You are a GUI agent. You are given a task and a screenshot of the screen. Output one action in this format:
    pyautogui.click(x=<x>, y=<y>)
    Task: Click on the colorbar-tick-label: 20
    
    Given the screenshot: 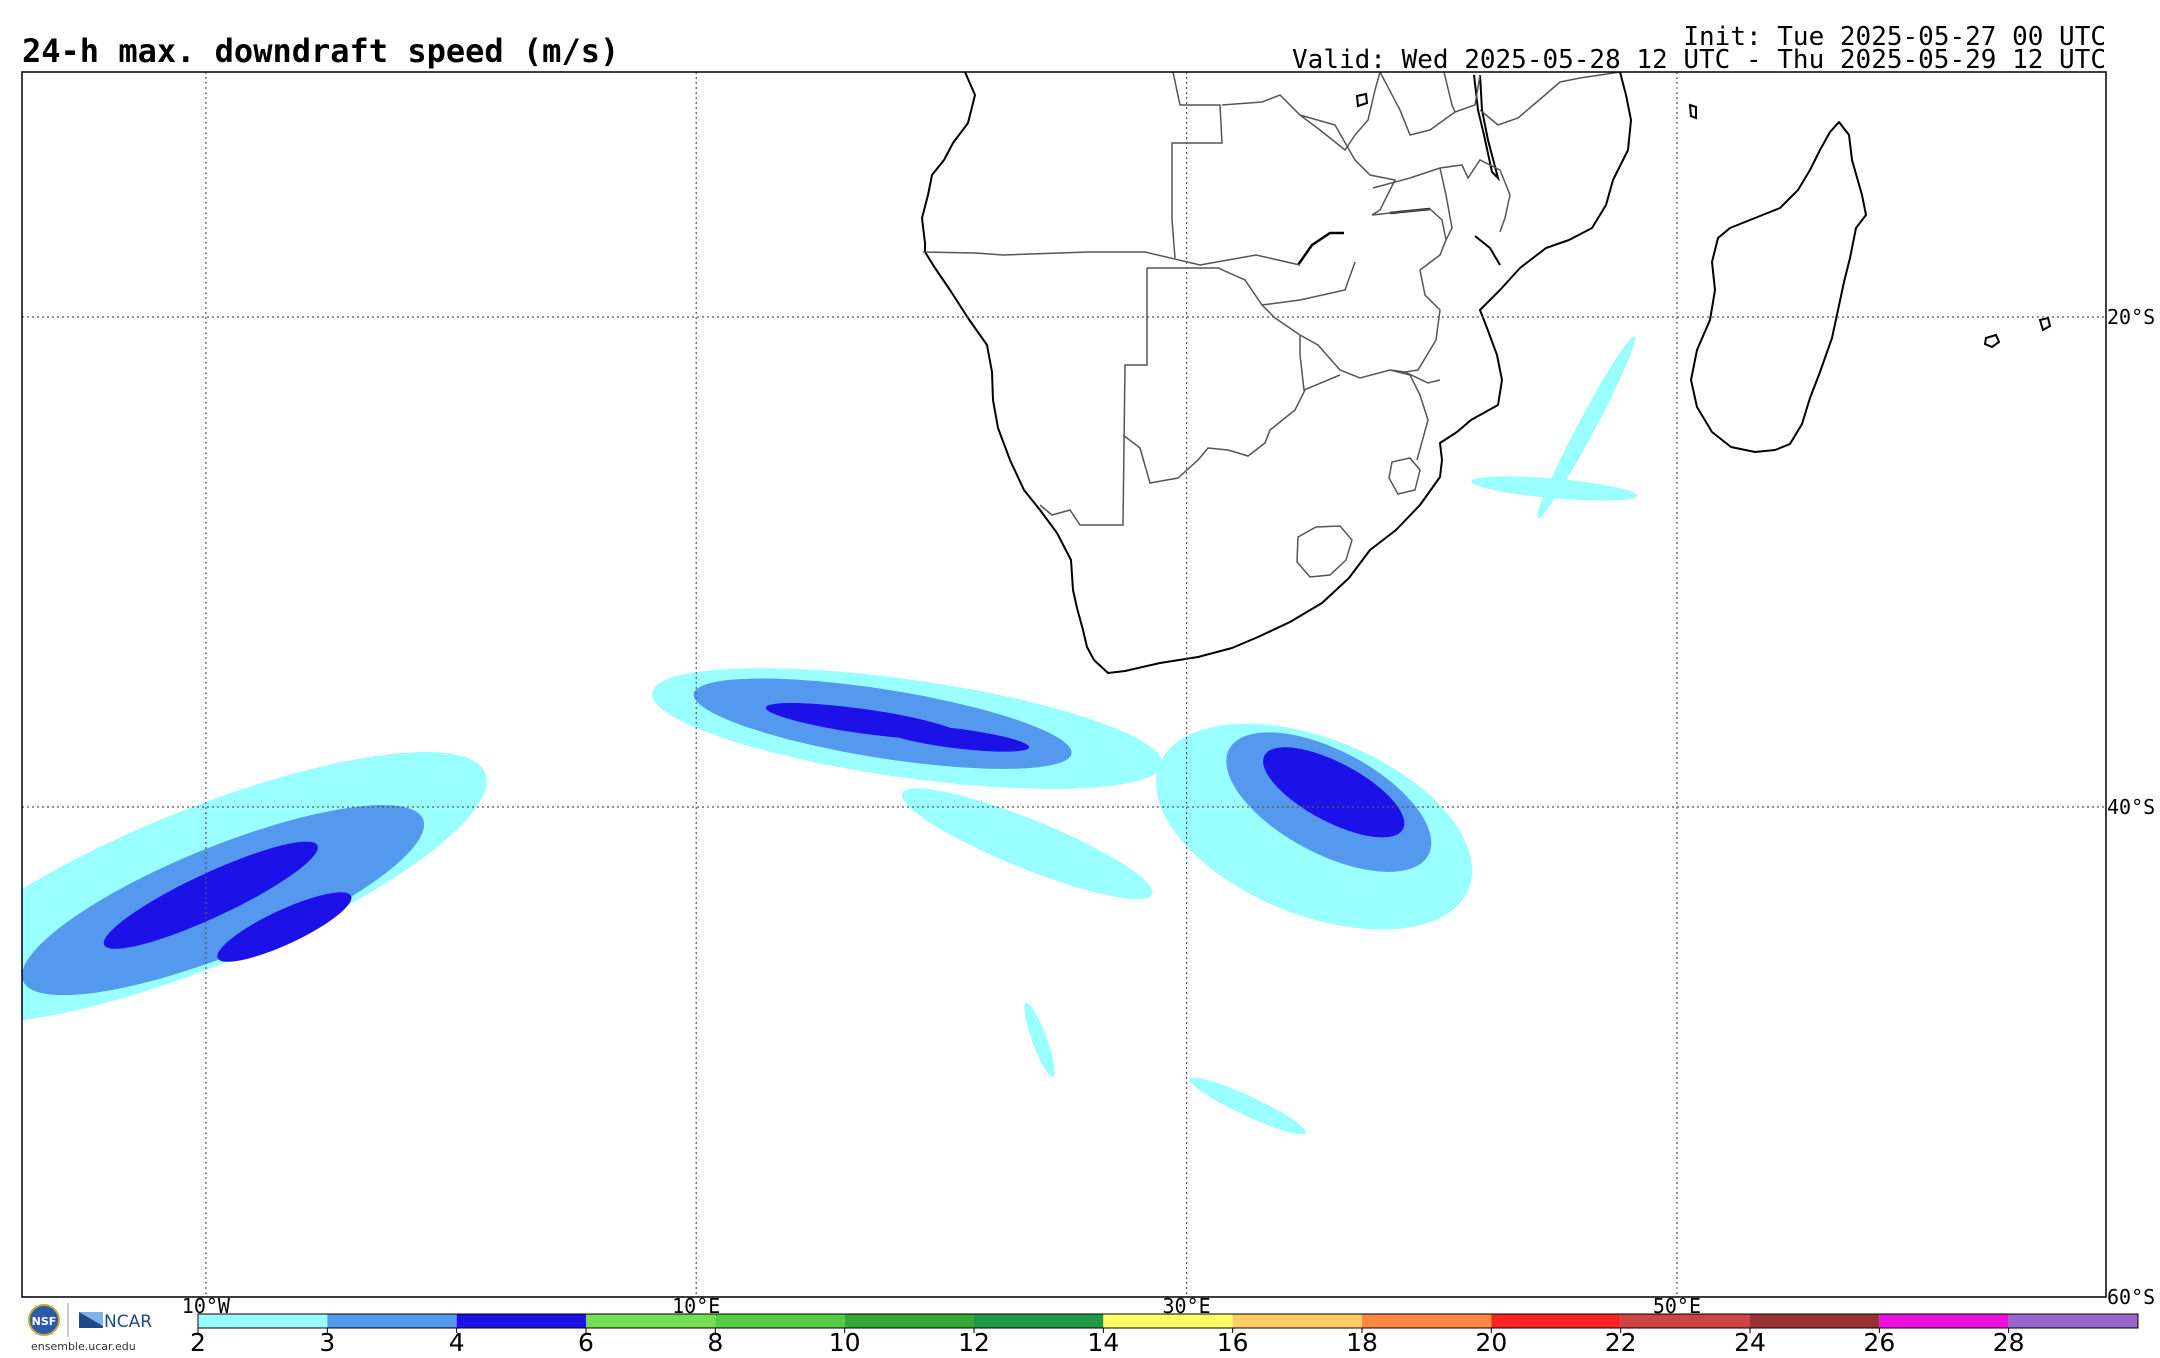 What is the action you would take?
    pyautogui.click(x=1491, y=1341)
    